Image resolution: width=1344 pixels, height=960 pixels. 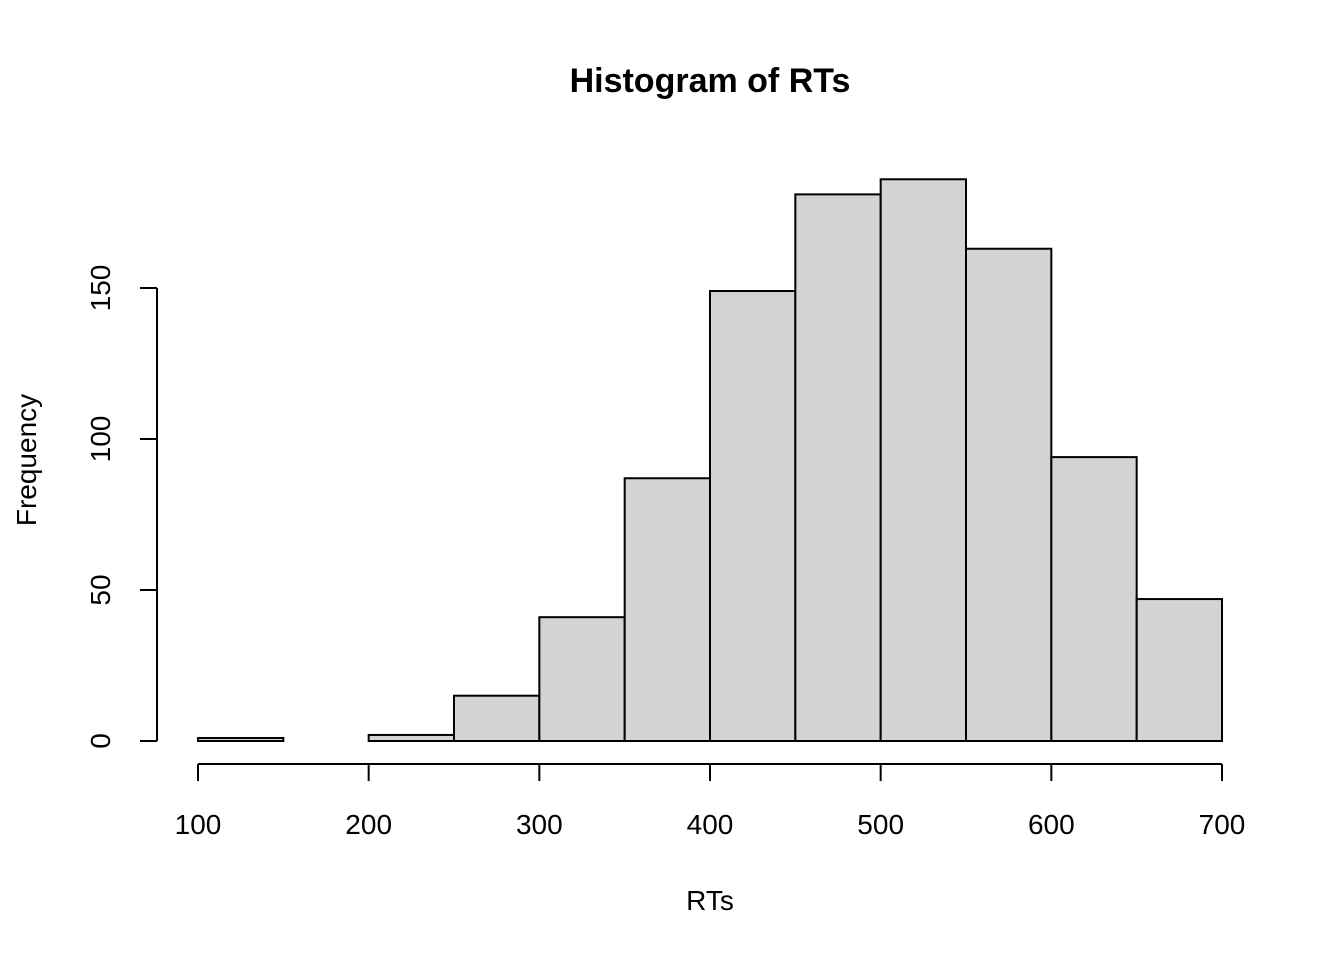 What do you see at coordinates (1051, 824) in the screenshot?
I see `x-tick-label-5: 600` at bounding box center [1051, 824].